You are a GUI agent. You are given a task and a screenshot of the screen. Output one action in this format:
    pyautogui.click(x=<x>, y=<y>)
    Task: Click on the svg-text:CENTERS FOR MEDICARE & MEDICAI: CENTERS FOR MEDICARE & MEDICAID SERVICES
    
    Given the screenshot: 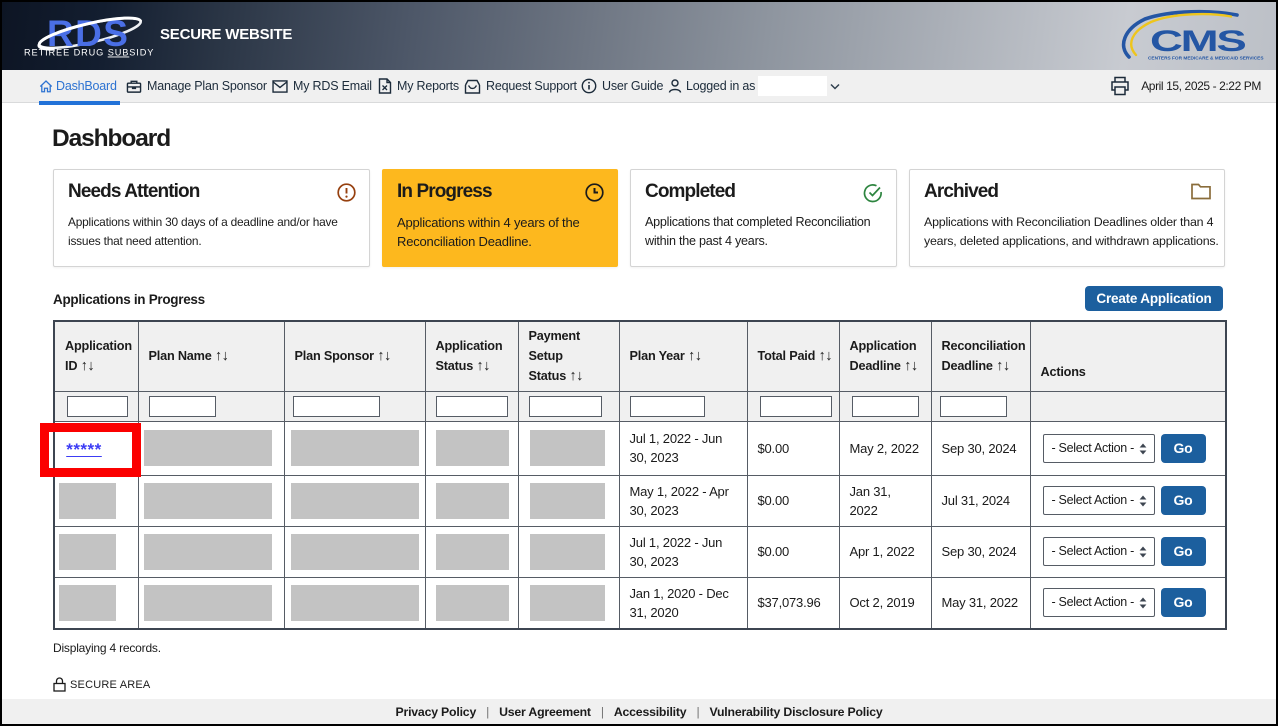 What is the action you would take?
    pyautogui.click(x=1206, y=59)
    